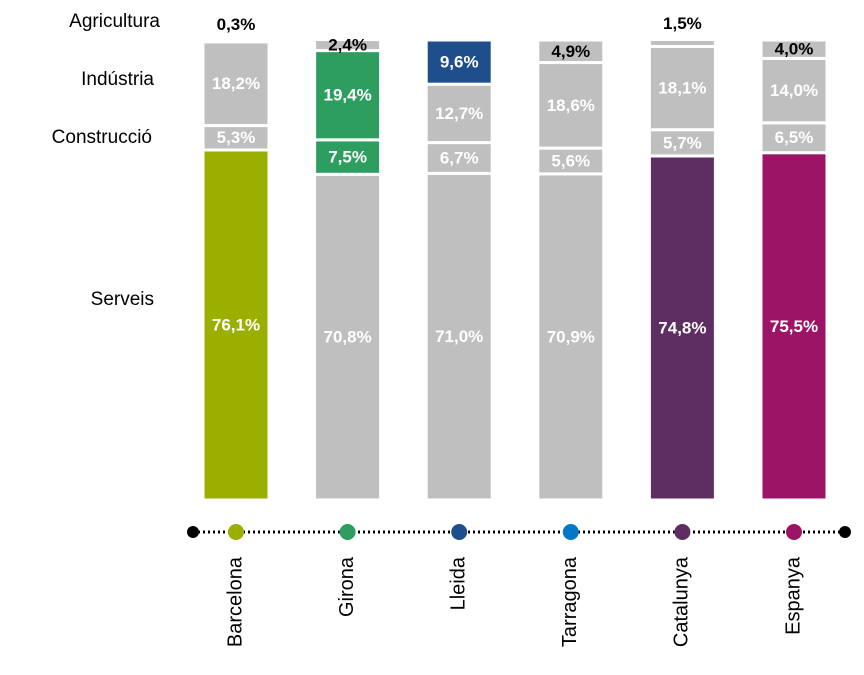  I want to click on value-label: 76,1%, so click(236, 324).